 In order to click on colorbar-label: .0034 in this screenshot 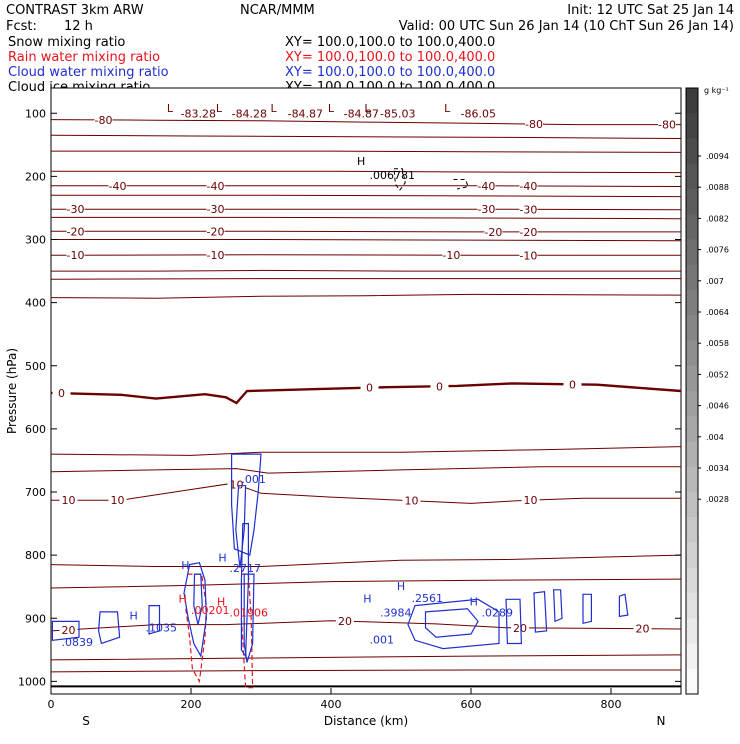, I will do `click(717, 468)`.